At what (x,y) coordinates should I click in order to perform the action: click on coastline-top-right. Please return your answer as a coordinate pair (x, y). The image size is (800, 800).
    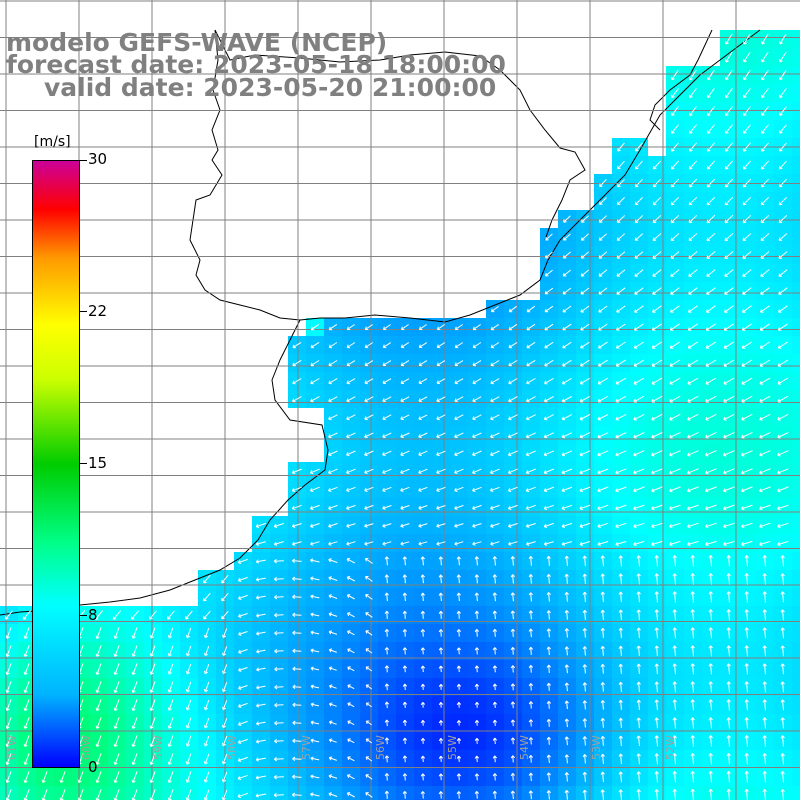
    Looking at the image, I should click on (681, 80).